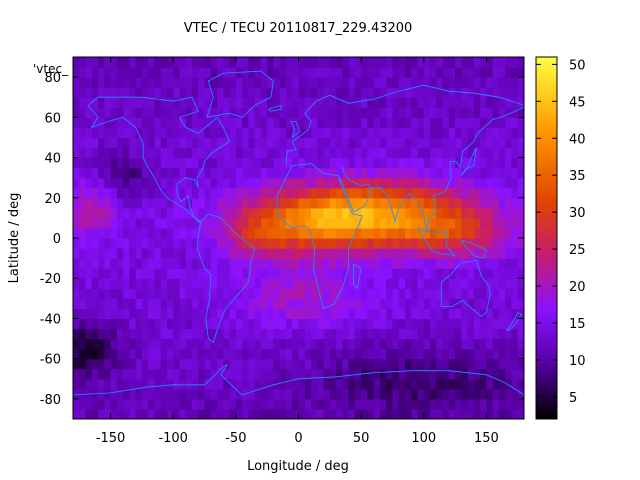  What do you see at coordinates (474, 249) in the screenshot?
I see `coastline` at bounding box center [474, 249].